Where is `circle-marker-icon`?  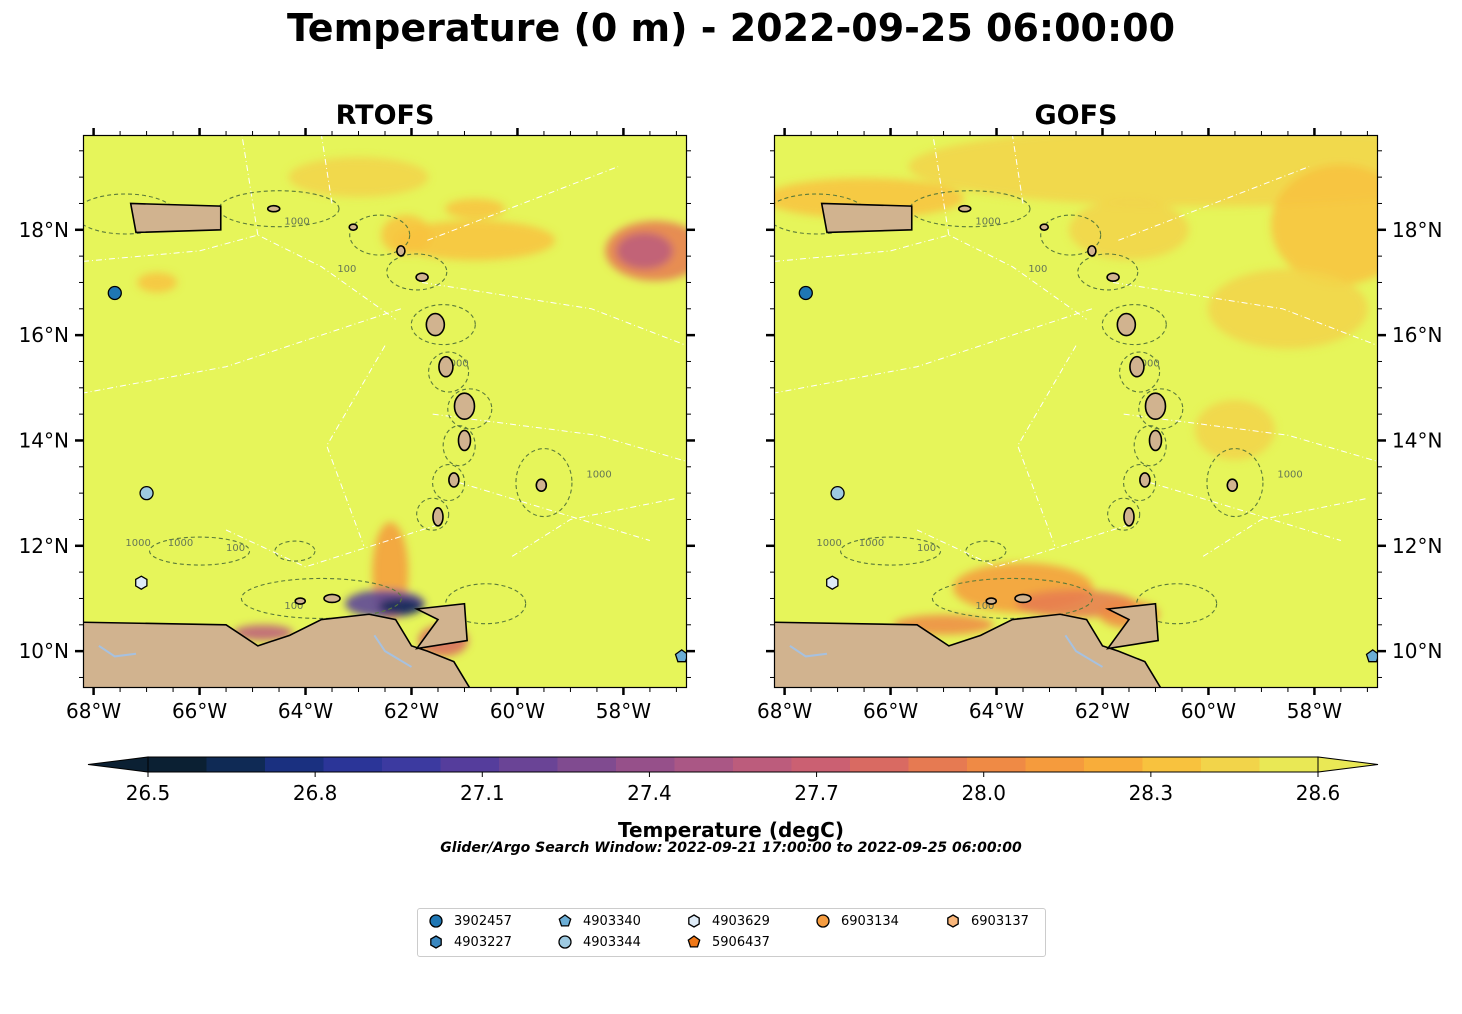 circle-marker-icon is located at coordinates (436, 921).